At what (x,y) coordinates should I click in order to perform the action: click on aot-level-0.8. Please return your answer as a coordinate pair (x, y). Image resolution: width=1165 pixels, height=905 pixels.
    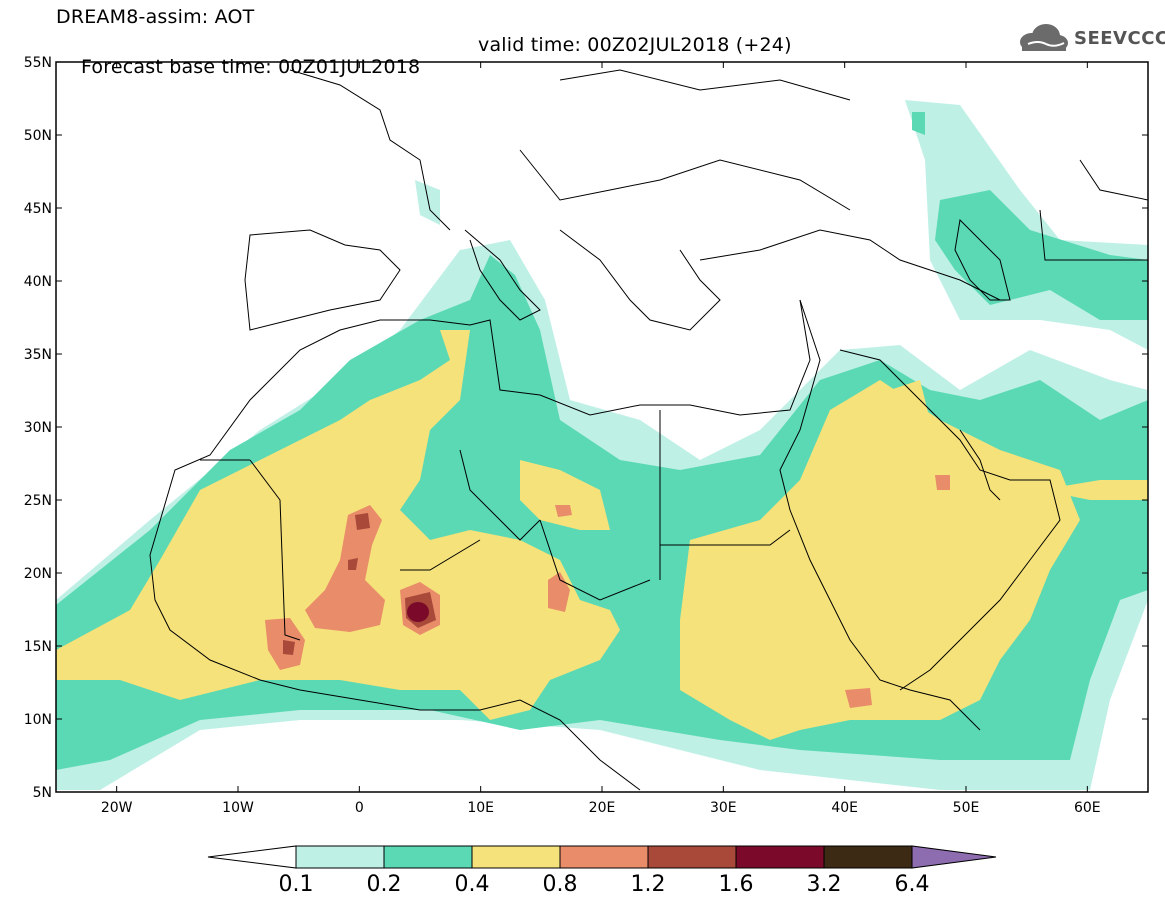
    Looking at the image, I should click on (345, 568).